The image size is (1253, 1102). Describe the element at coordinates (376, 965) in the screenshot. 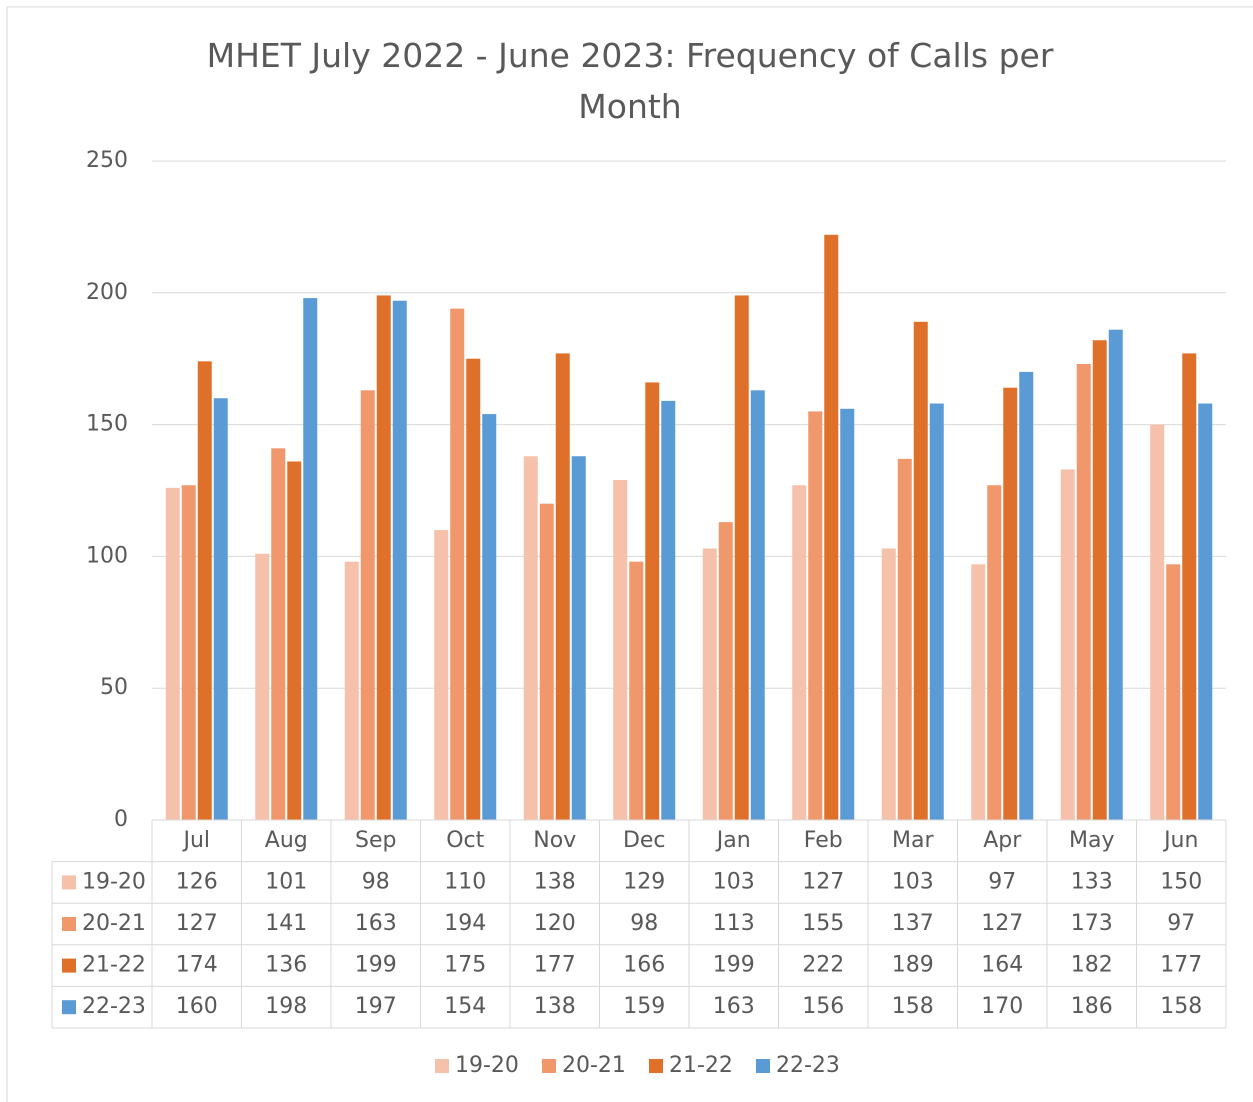

I see `table-value: 199` at that location.